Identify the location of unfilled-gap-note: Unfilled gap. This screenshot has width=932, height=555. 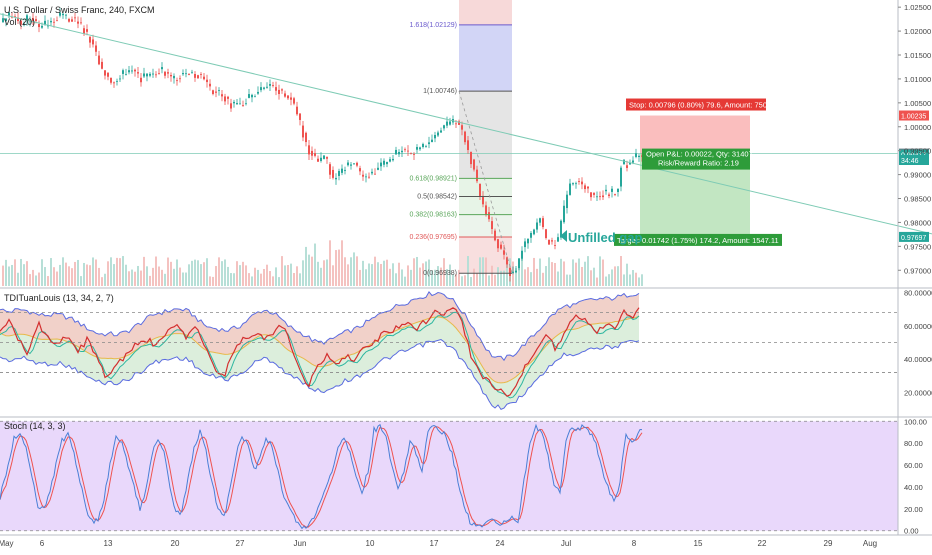
(605, 237).